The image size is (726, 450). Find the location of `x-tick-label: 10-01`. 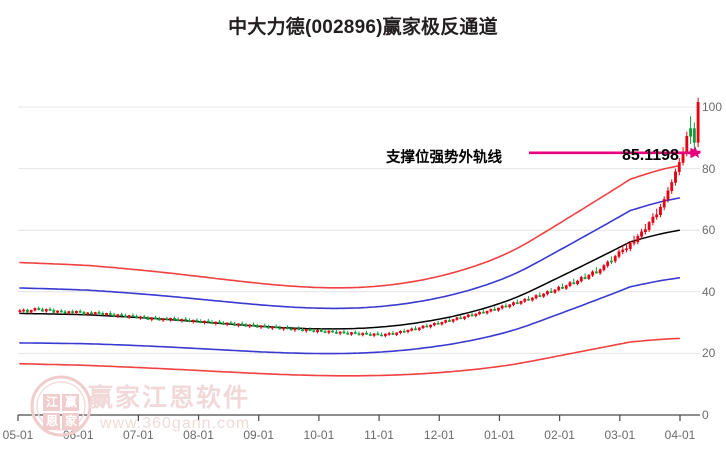

x-tick-label: 10-01 is located at coordinates (319, 435).